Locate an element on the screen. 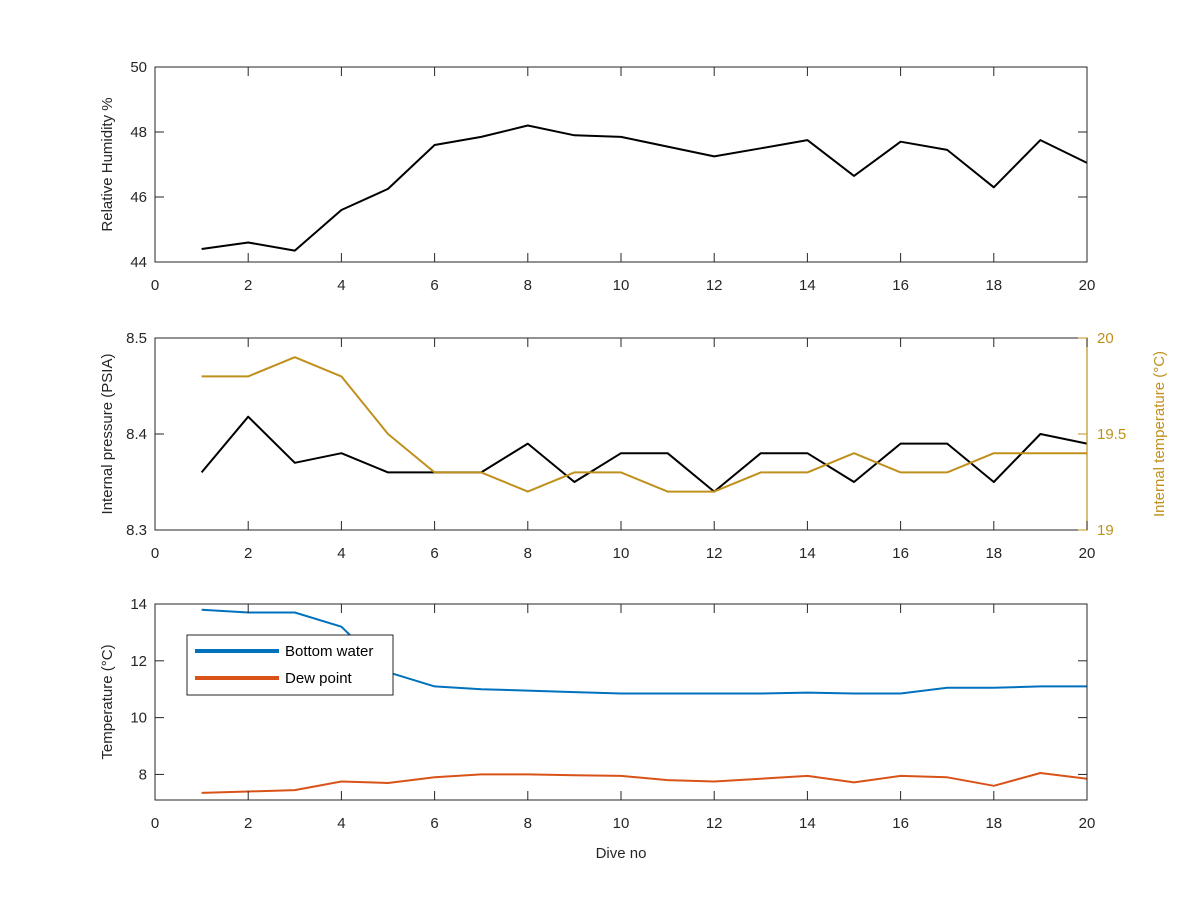 This screenshot has width=1200, height=900. series-line-dew-point is located at coordinates (644, 783).